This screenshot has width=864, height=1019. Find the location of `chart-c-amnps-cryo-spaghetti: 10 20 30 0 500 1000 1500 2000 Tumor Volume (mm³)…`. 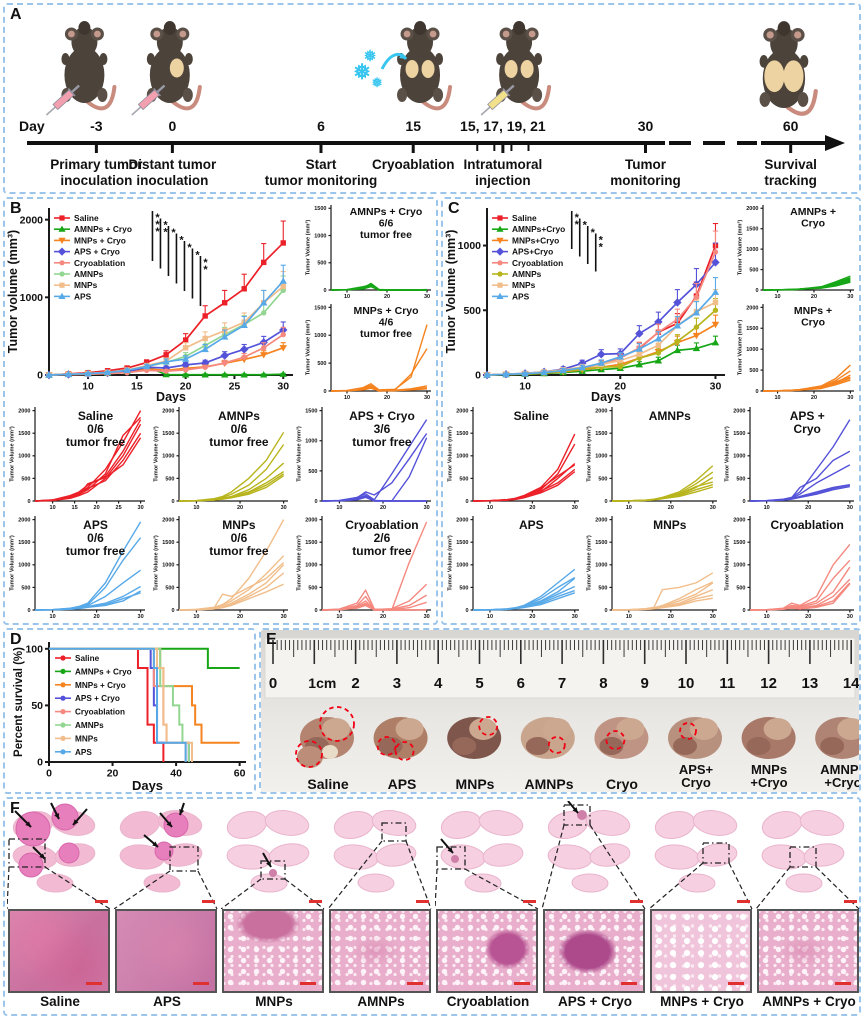

chart-c-amnps-cryo-spaghetti: 10 20 30 0 500 1000 1500 2000 Tumor Volume (mm³)… is located at coordinates (797, 252).